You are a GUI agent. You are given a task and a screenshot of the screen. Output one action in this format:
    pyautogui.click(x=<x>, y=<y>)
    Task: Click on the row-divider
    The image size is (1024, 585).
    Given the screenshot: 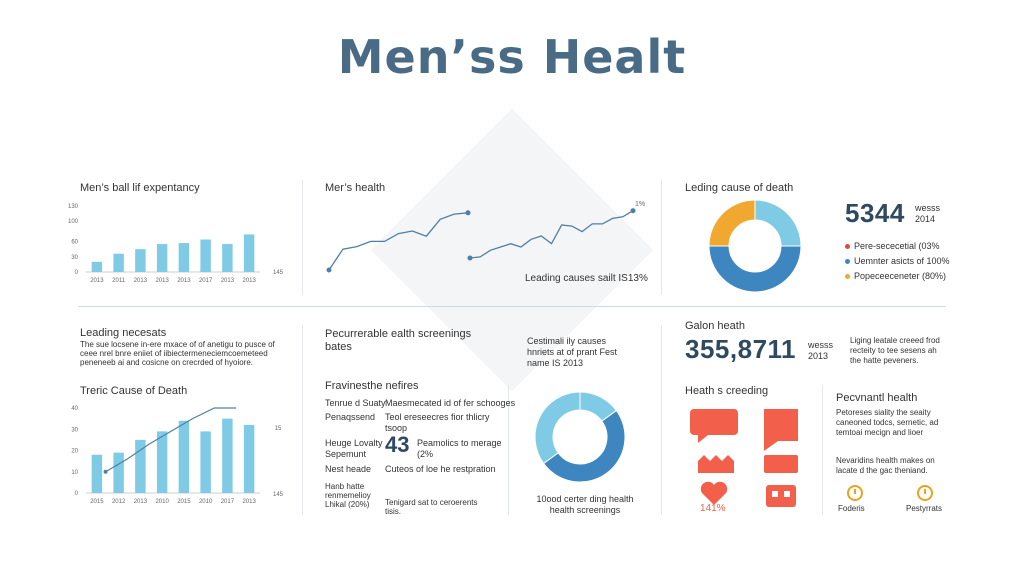 What is the action you would take?
    pyautogui.click(x=512, y=306)
    